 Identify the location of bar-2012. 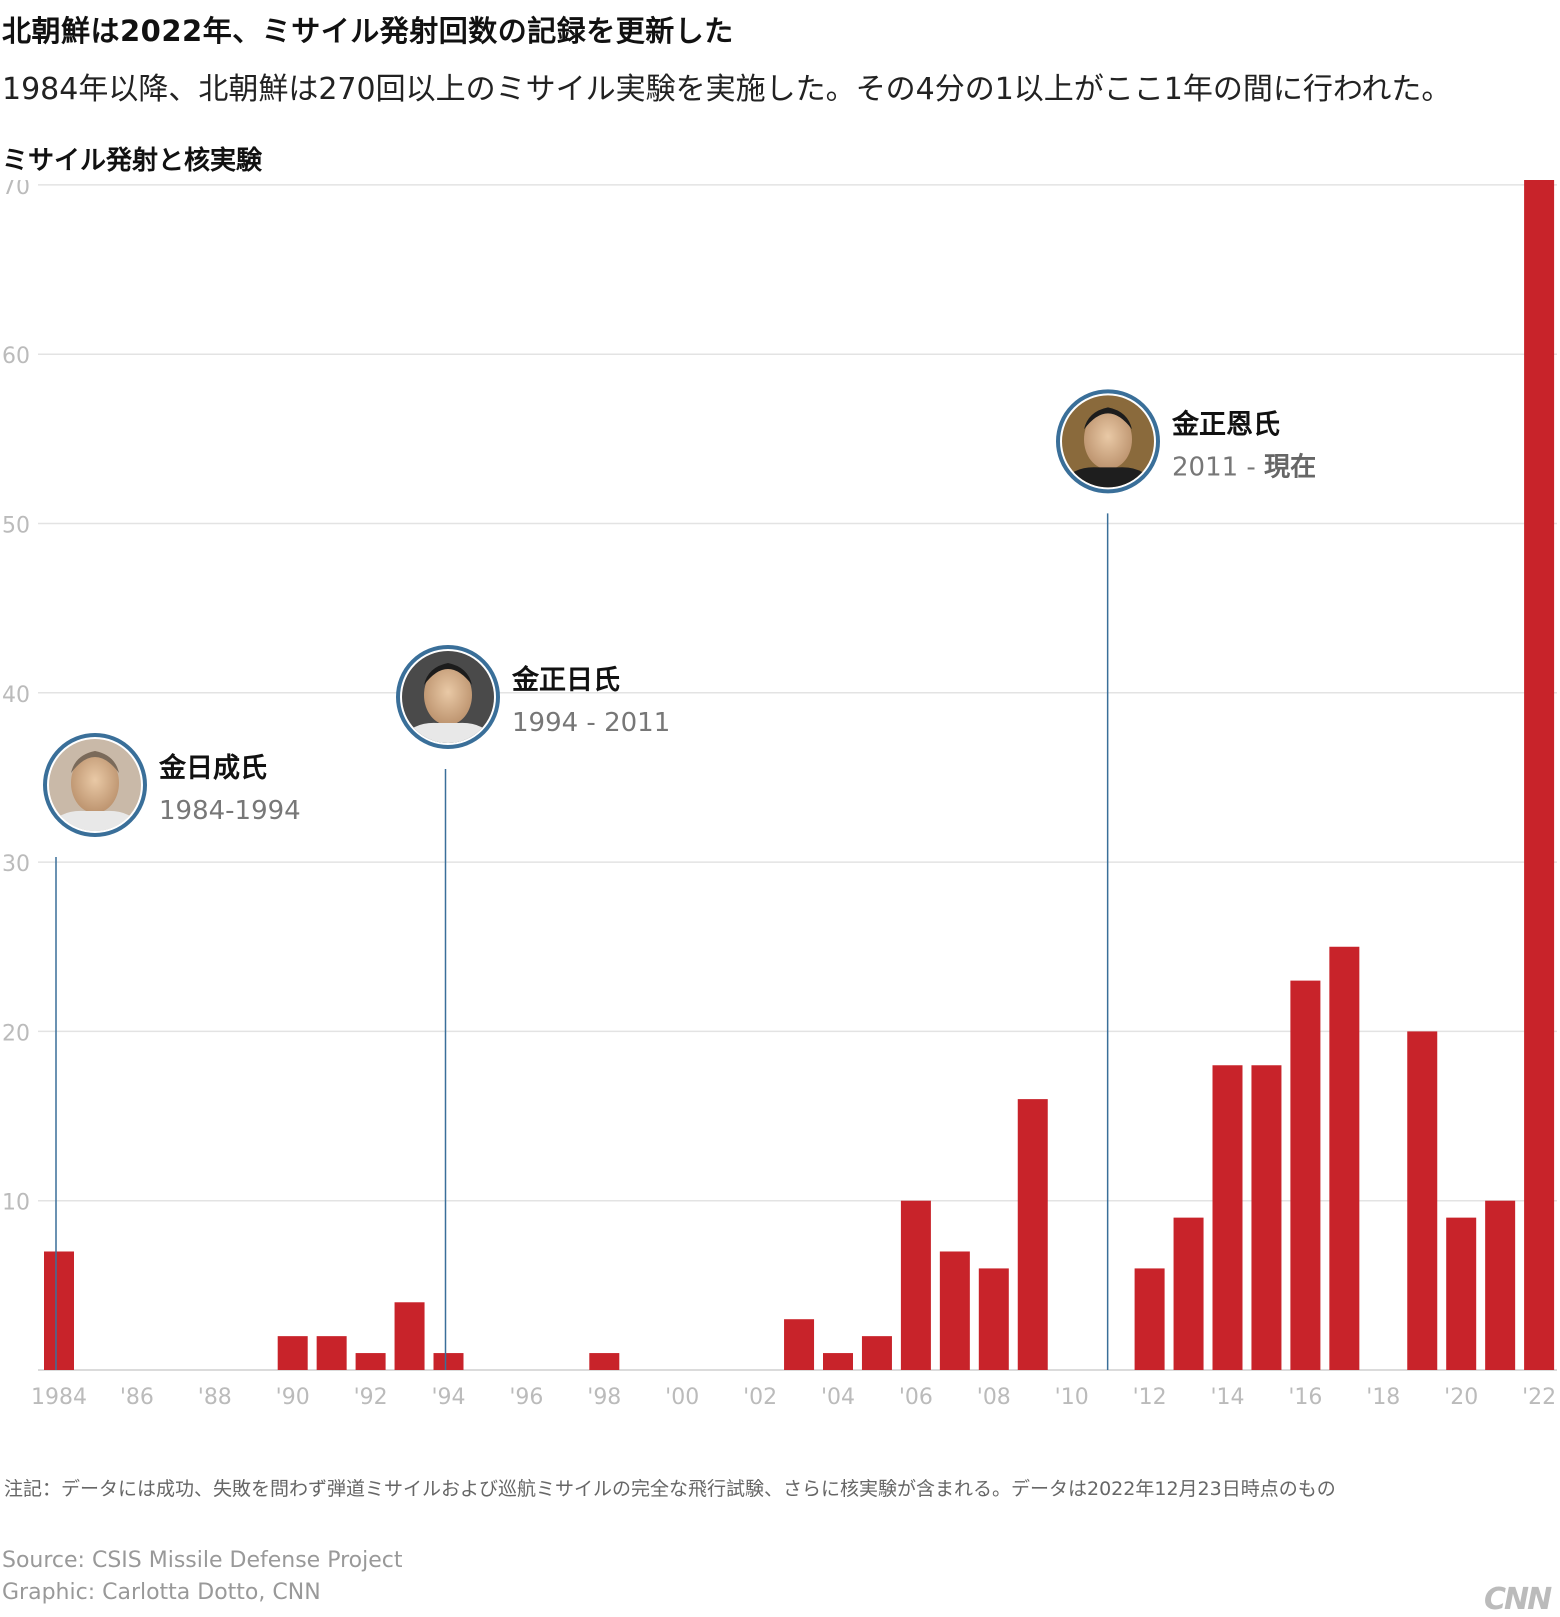
(1149, 1319).